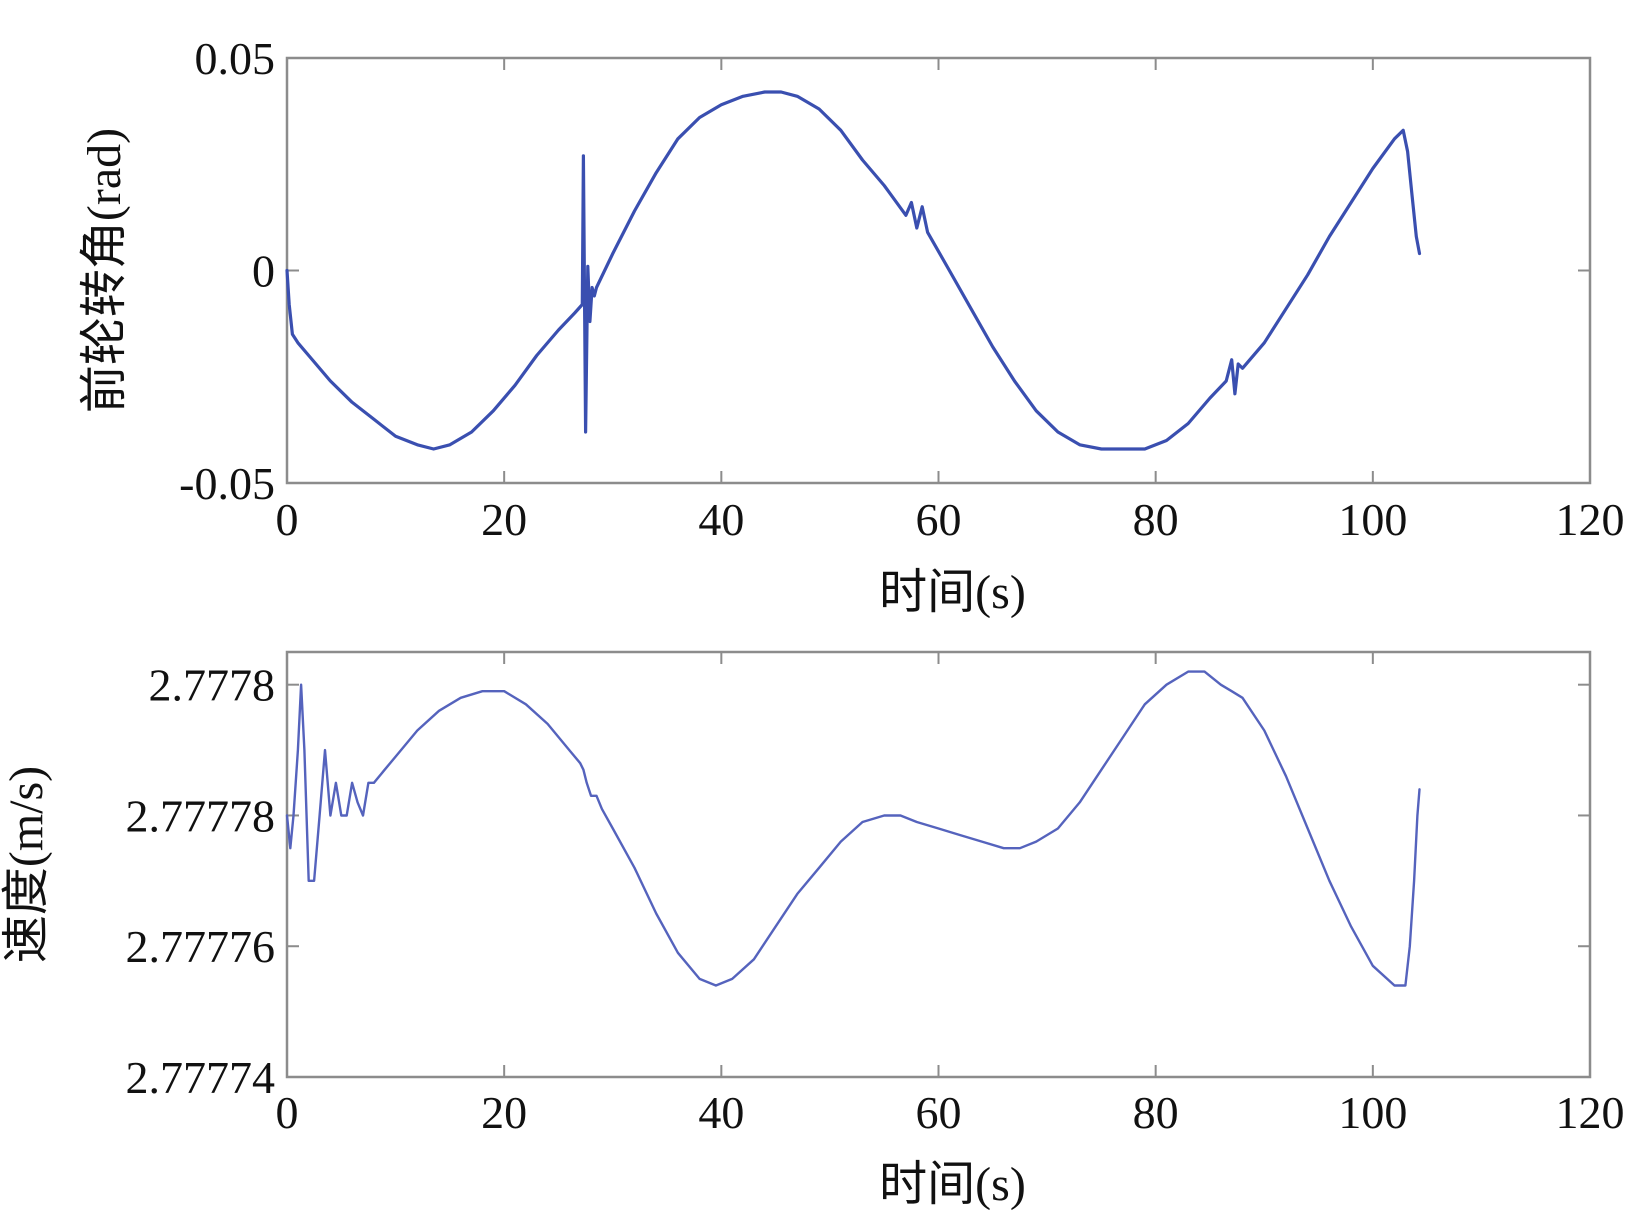 The height and width of the screenshot is (1220, 1625). What do you see at coordinates (201, 1077) in the screenshot?
I see `y-tick-label: 2.77774` at bounding box center [201, 1077].